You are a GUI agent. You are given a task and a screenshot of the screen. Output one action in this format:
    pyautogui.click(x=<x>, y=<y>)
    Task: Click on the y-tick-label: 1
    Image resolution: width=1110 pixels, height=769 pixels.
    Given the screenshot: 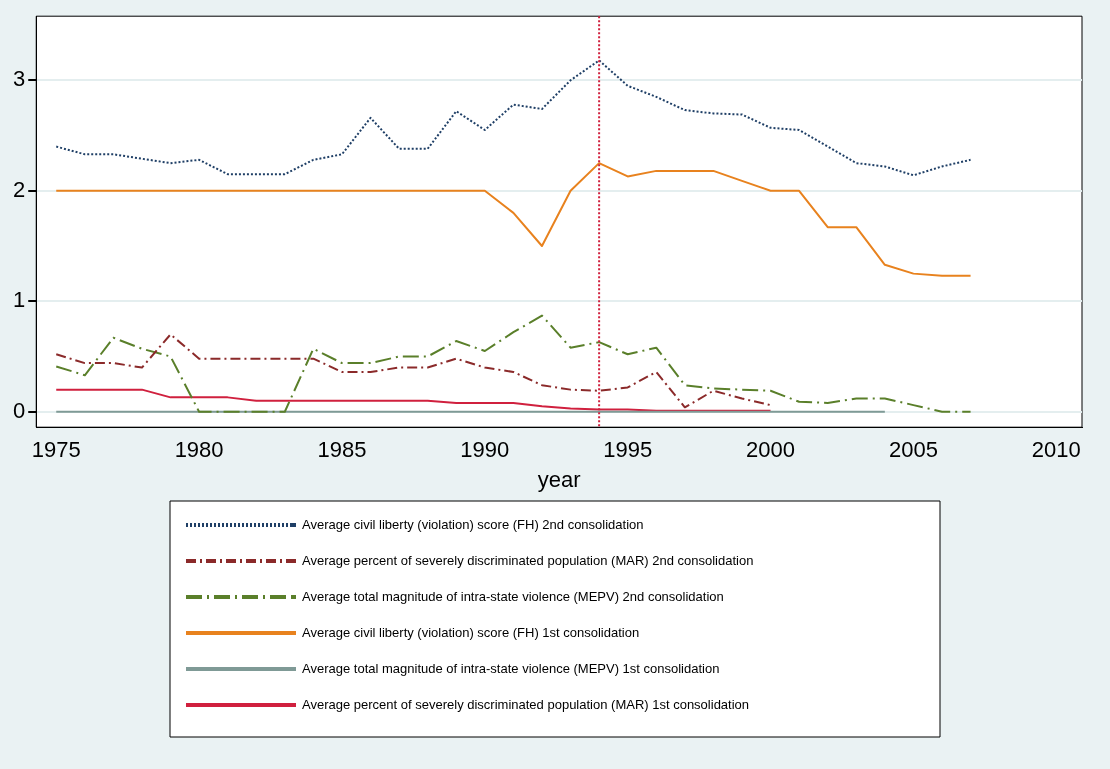 What is the action you would take?
    pyautogui.click(x=19, y=300)
    